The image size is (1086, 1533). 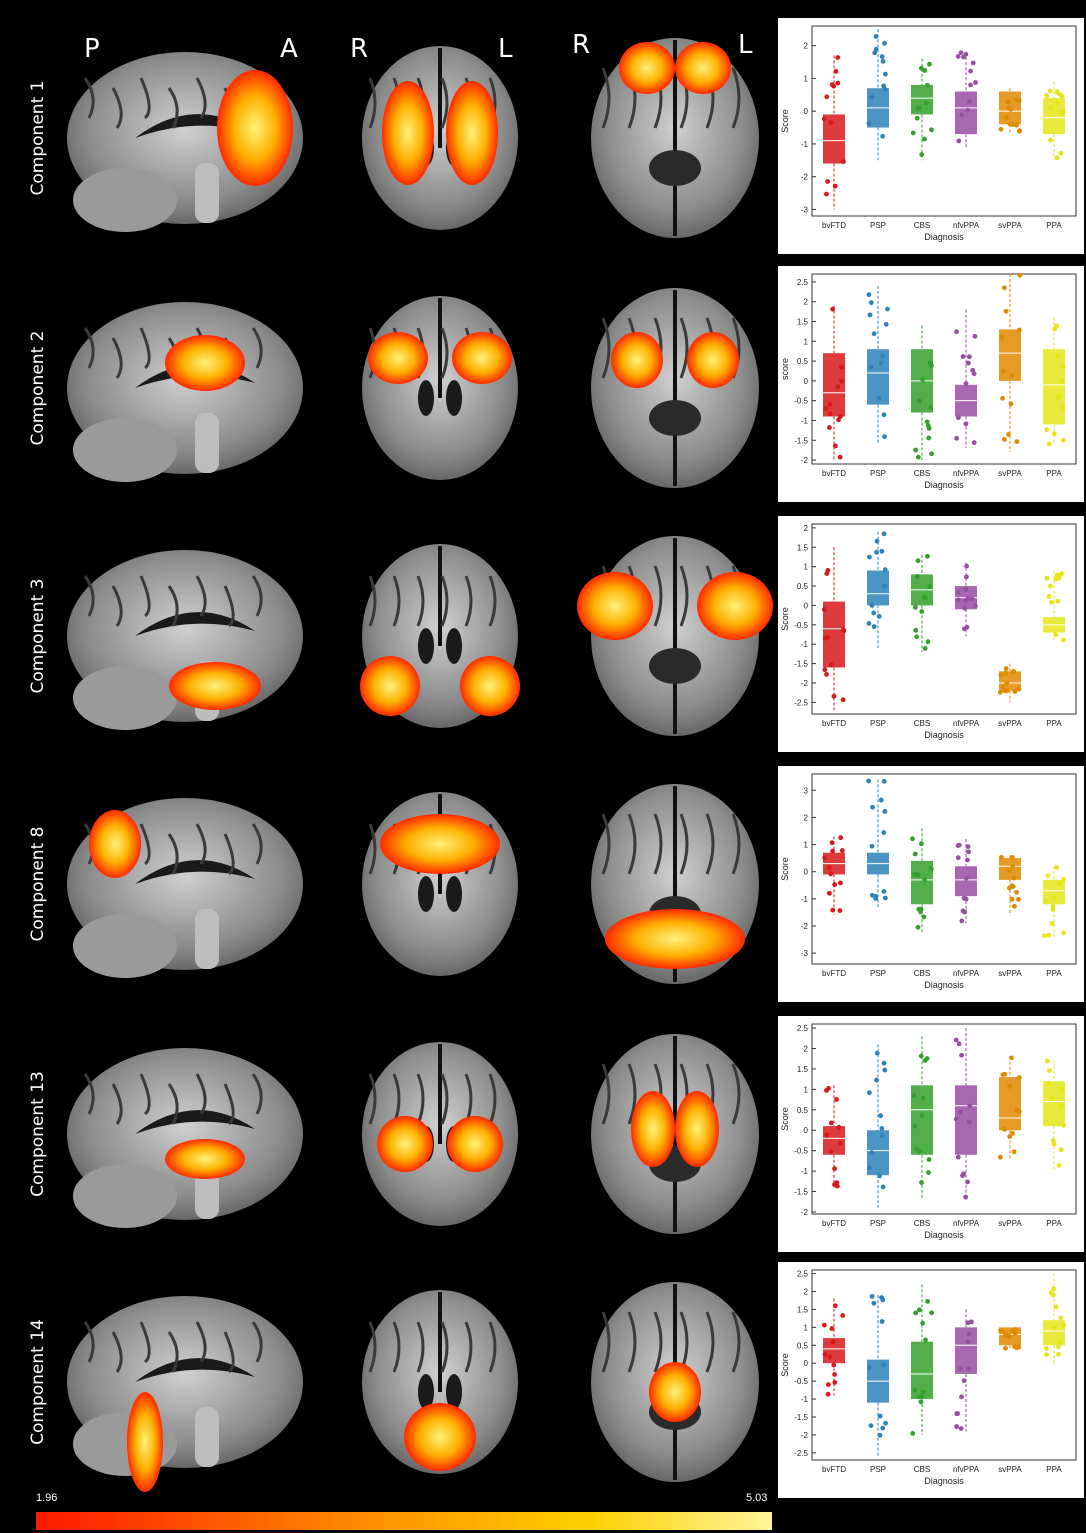 I want to click on plot-area, so click(x=944, y=1365).